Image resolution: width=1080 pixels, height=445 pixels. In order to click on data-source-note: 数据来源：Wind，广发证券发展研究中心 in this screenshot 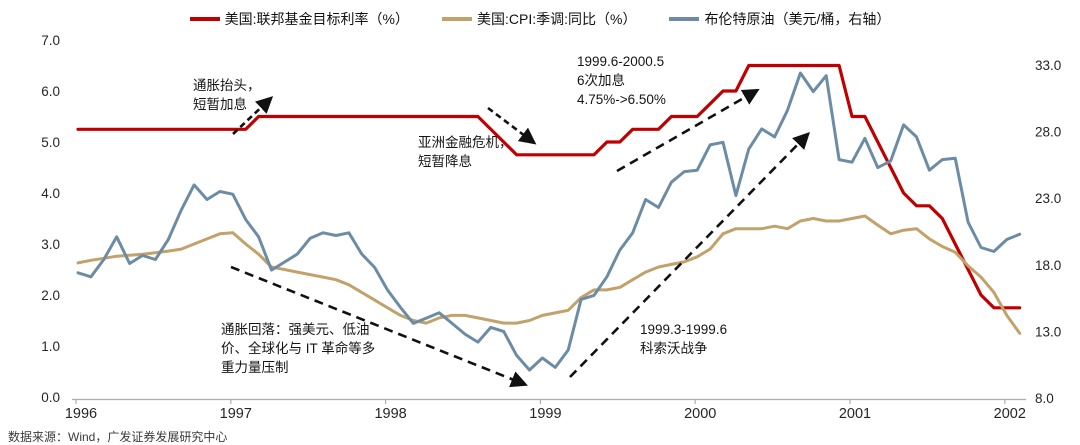, I will do `click(118, 437)`.